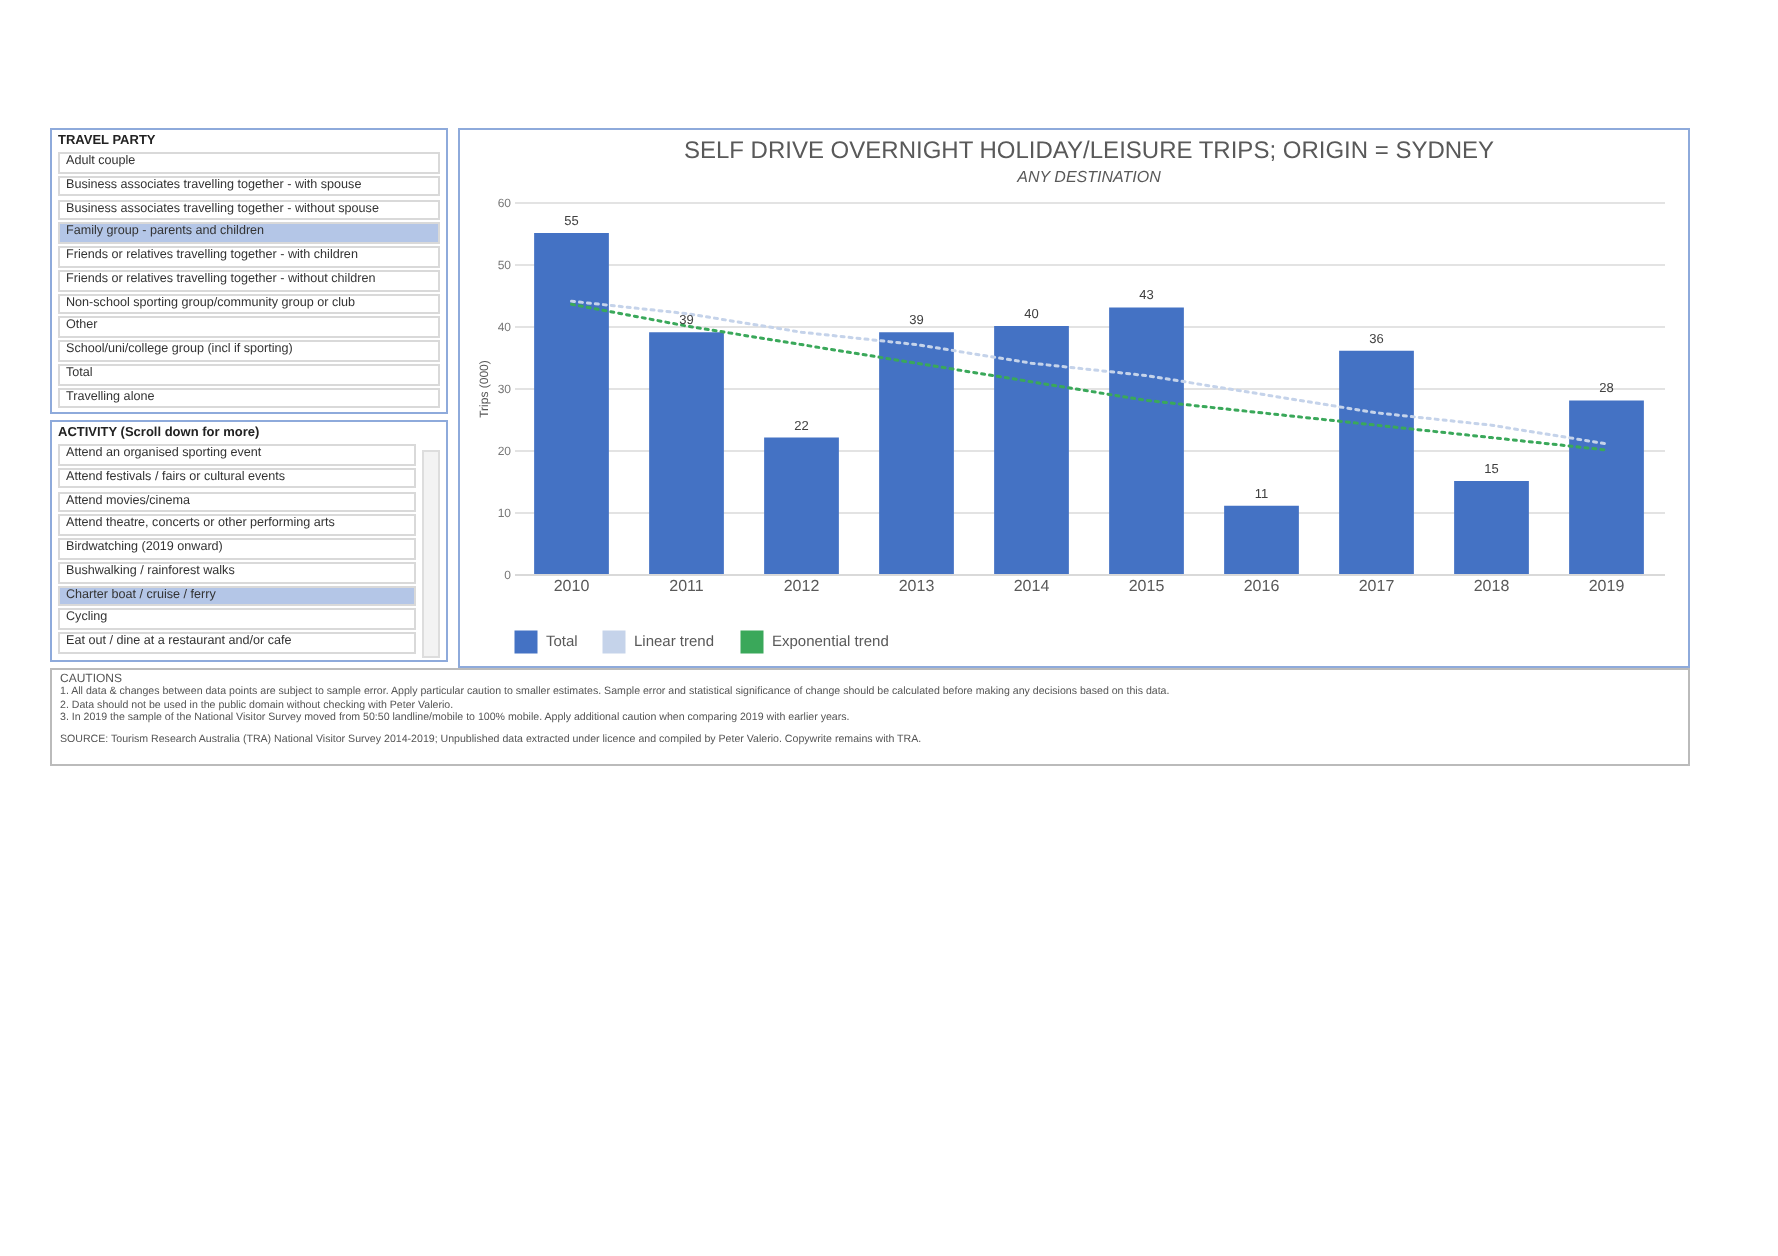  Describe the element at coordinates (917, 586) in the screenshot. I see `x-tick-label: 2013` at that location.